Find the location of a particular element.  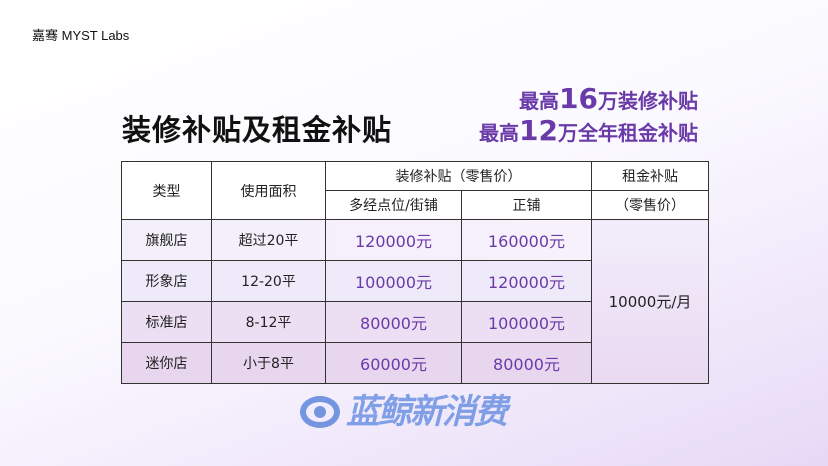

page-title: 装修补贴及租金补贴 is located at coordinates (257, 130).